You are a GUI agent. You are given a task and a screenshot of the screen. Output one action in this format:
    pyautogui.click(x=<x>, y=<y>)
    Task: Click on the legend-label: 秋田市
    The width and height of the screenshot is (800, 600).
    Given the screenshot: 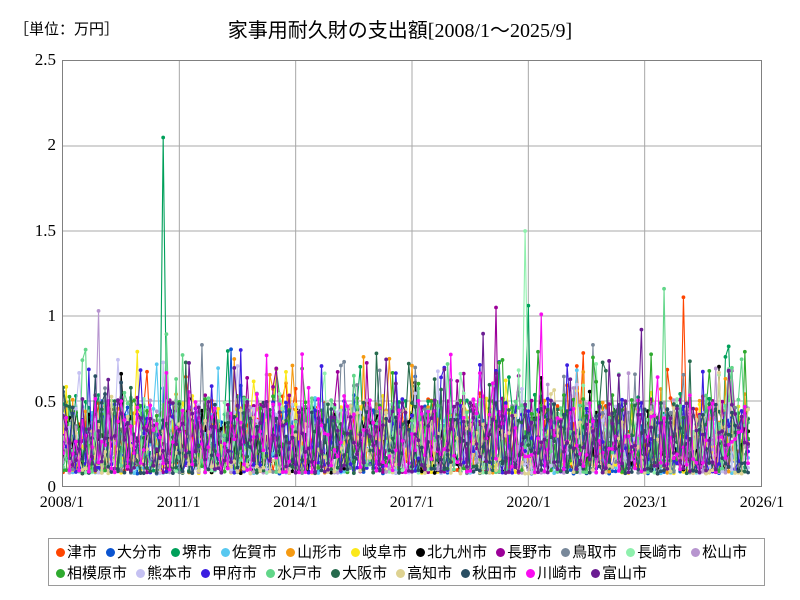 What is the action you would take?
    pyautogui.click(x=495, y=573)
    